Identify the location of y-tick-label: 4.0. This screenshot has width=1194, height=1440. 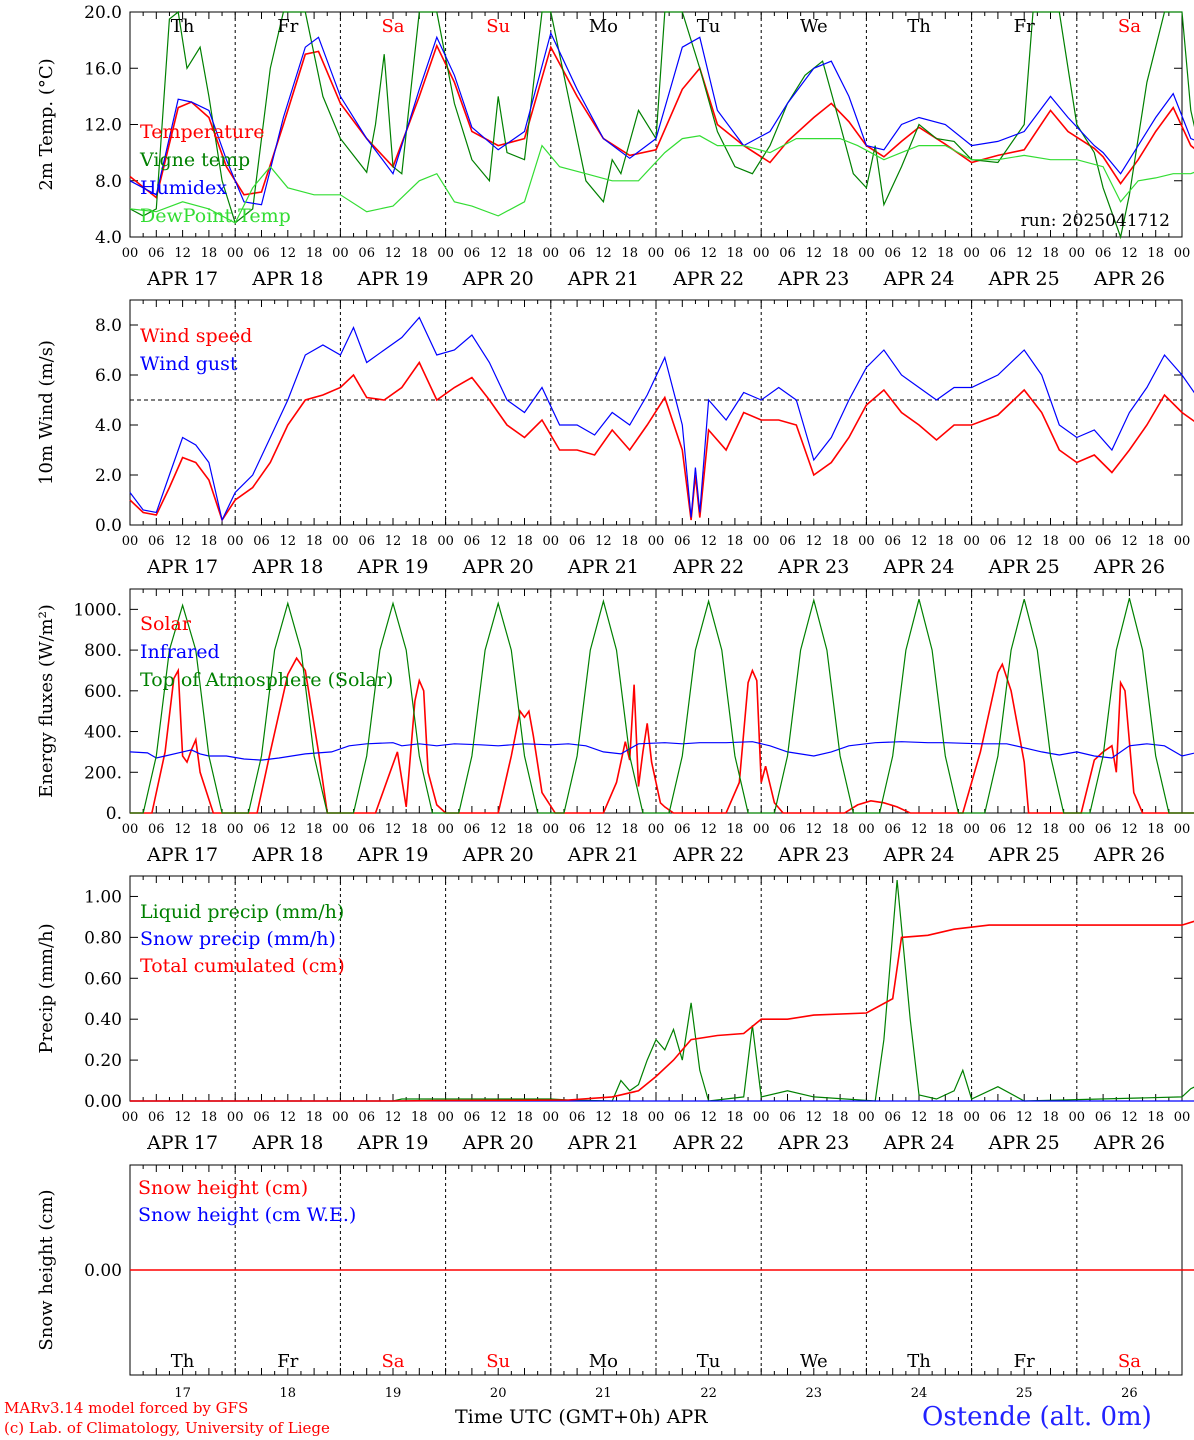
(108, 238).